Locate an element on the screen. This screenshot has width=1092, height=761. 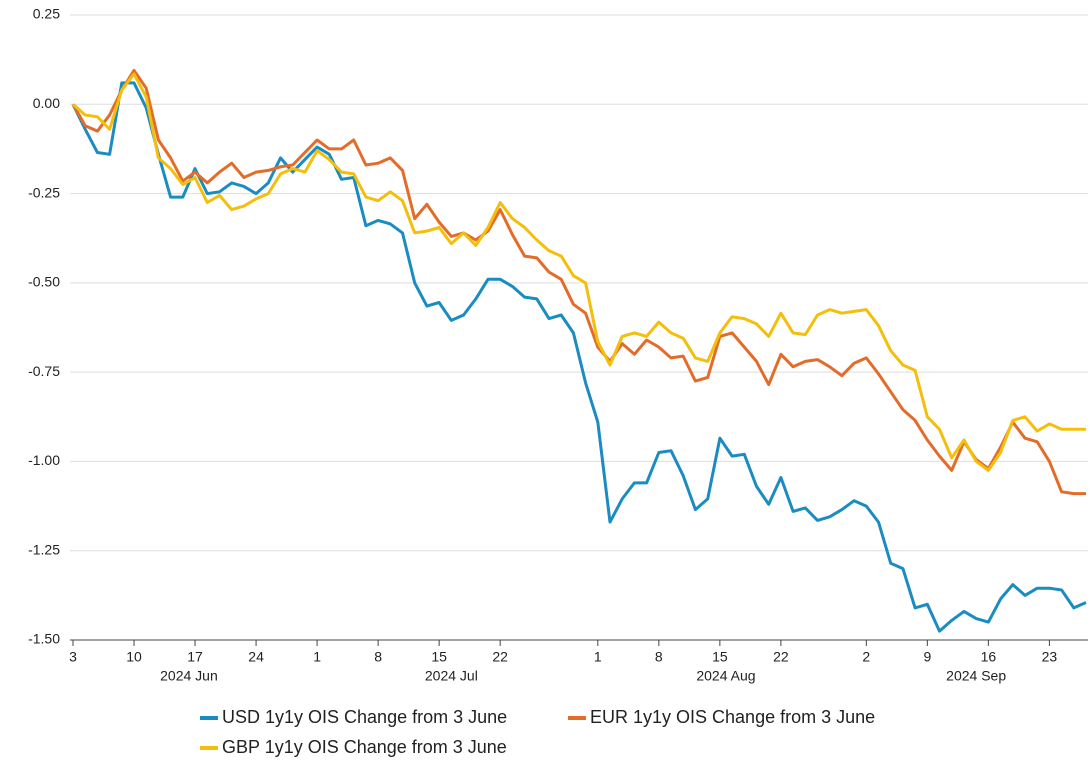
x-tick-label: 23 is located at coordinates (1050, 657).